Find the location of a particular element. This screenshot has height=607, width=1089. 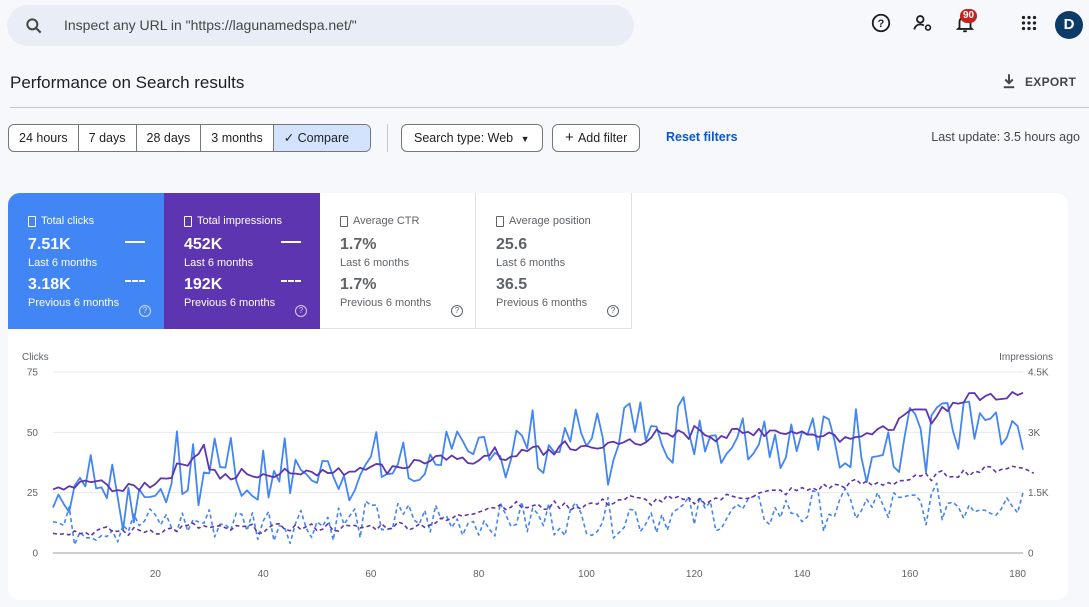

x-tick-label: 20 is located at coordinates (156, 574).